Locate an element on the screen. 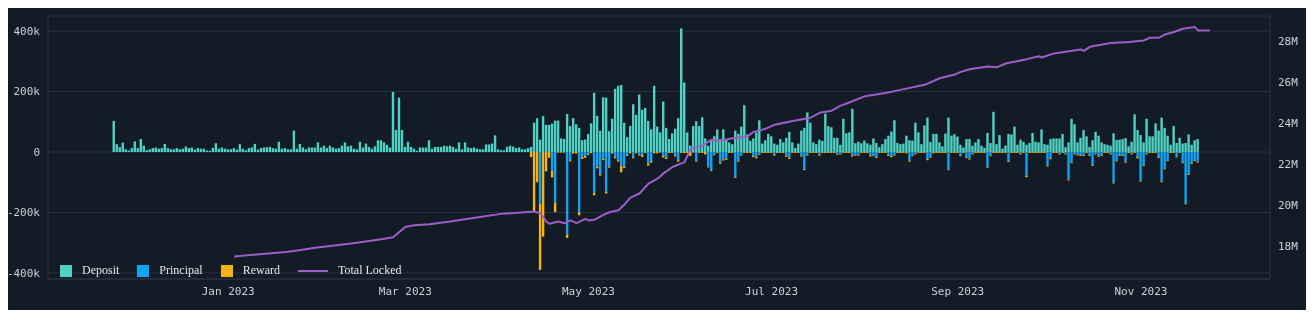 This screenshot has width=1314, height=320. y2-tick-label: 22M is located at coordinates (1288, 164).